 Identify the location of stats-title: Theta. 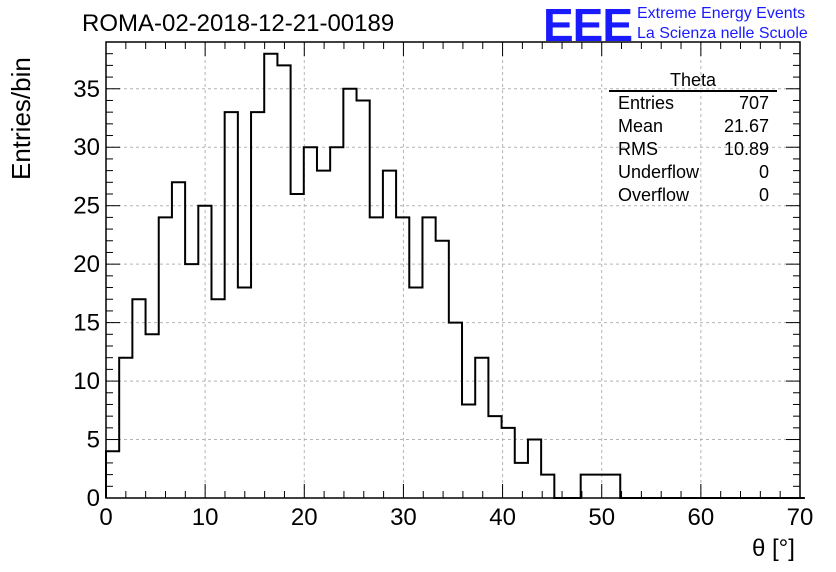
(693, 81).